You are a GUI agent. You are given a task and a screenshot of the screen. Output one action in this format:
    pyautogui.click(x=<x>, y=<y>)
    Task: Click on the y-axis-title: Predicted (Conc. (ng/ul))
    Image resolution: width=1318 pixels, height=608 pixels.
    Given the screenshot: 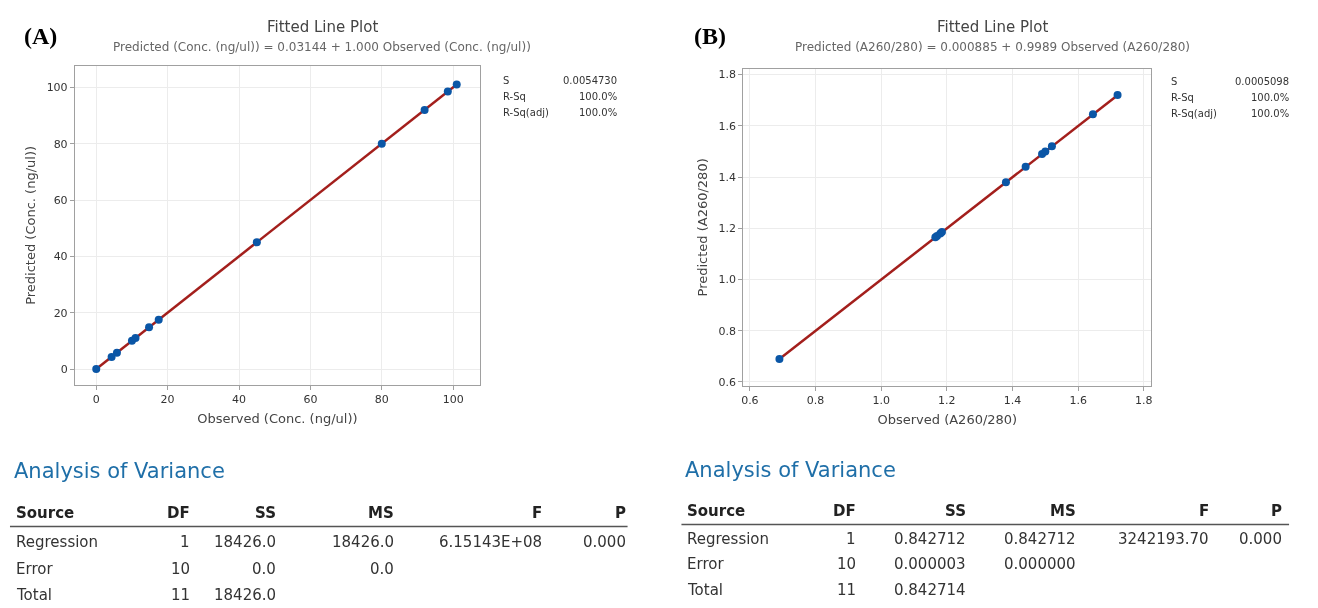 What is the action you would take?
    pyautogui.click(x=30, y=225)
    